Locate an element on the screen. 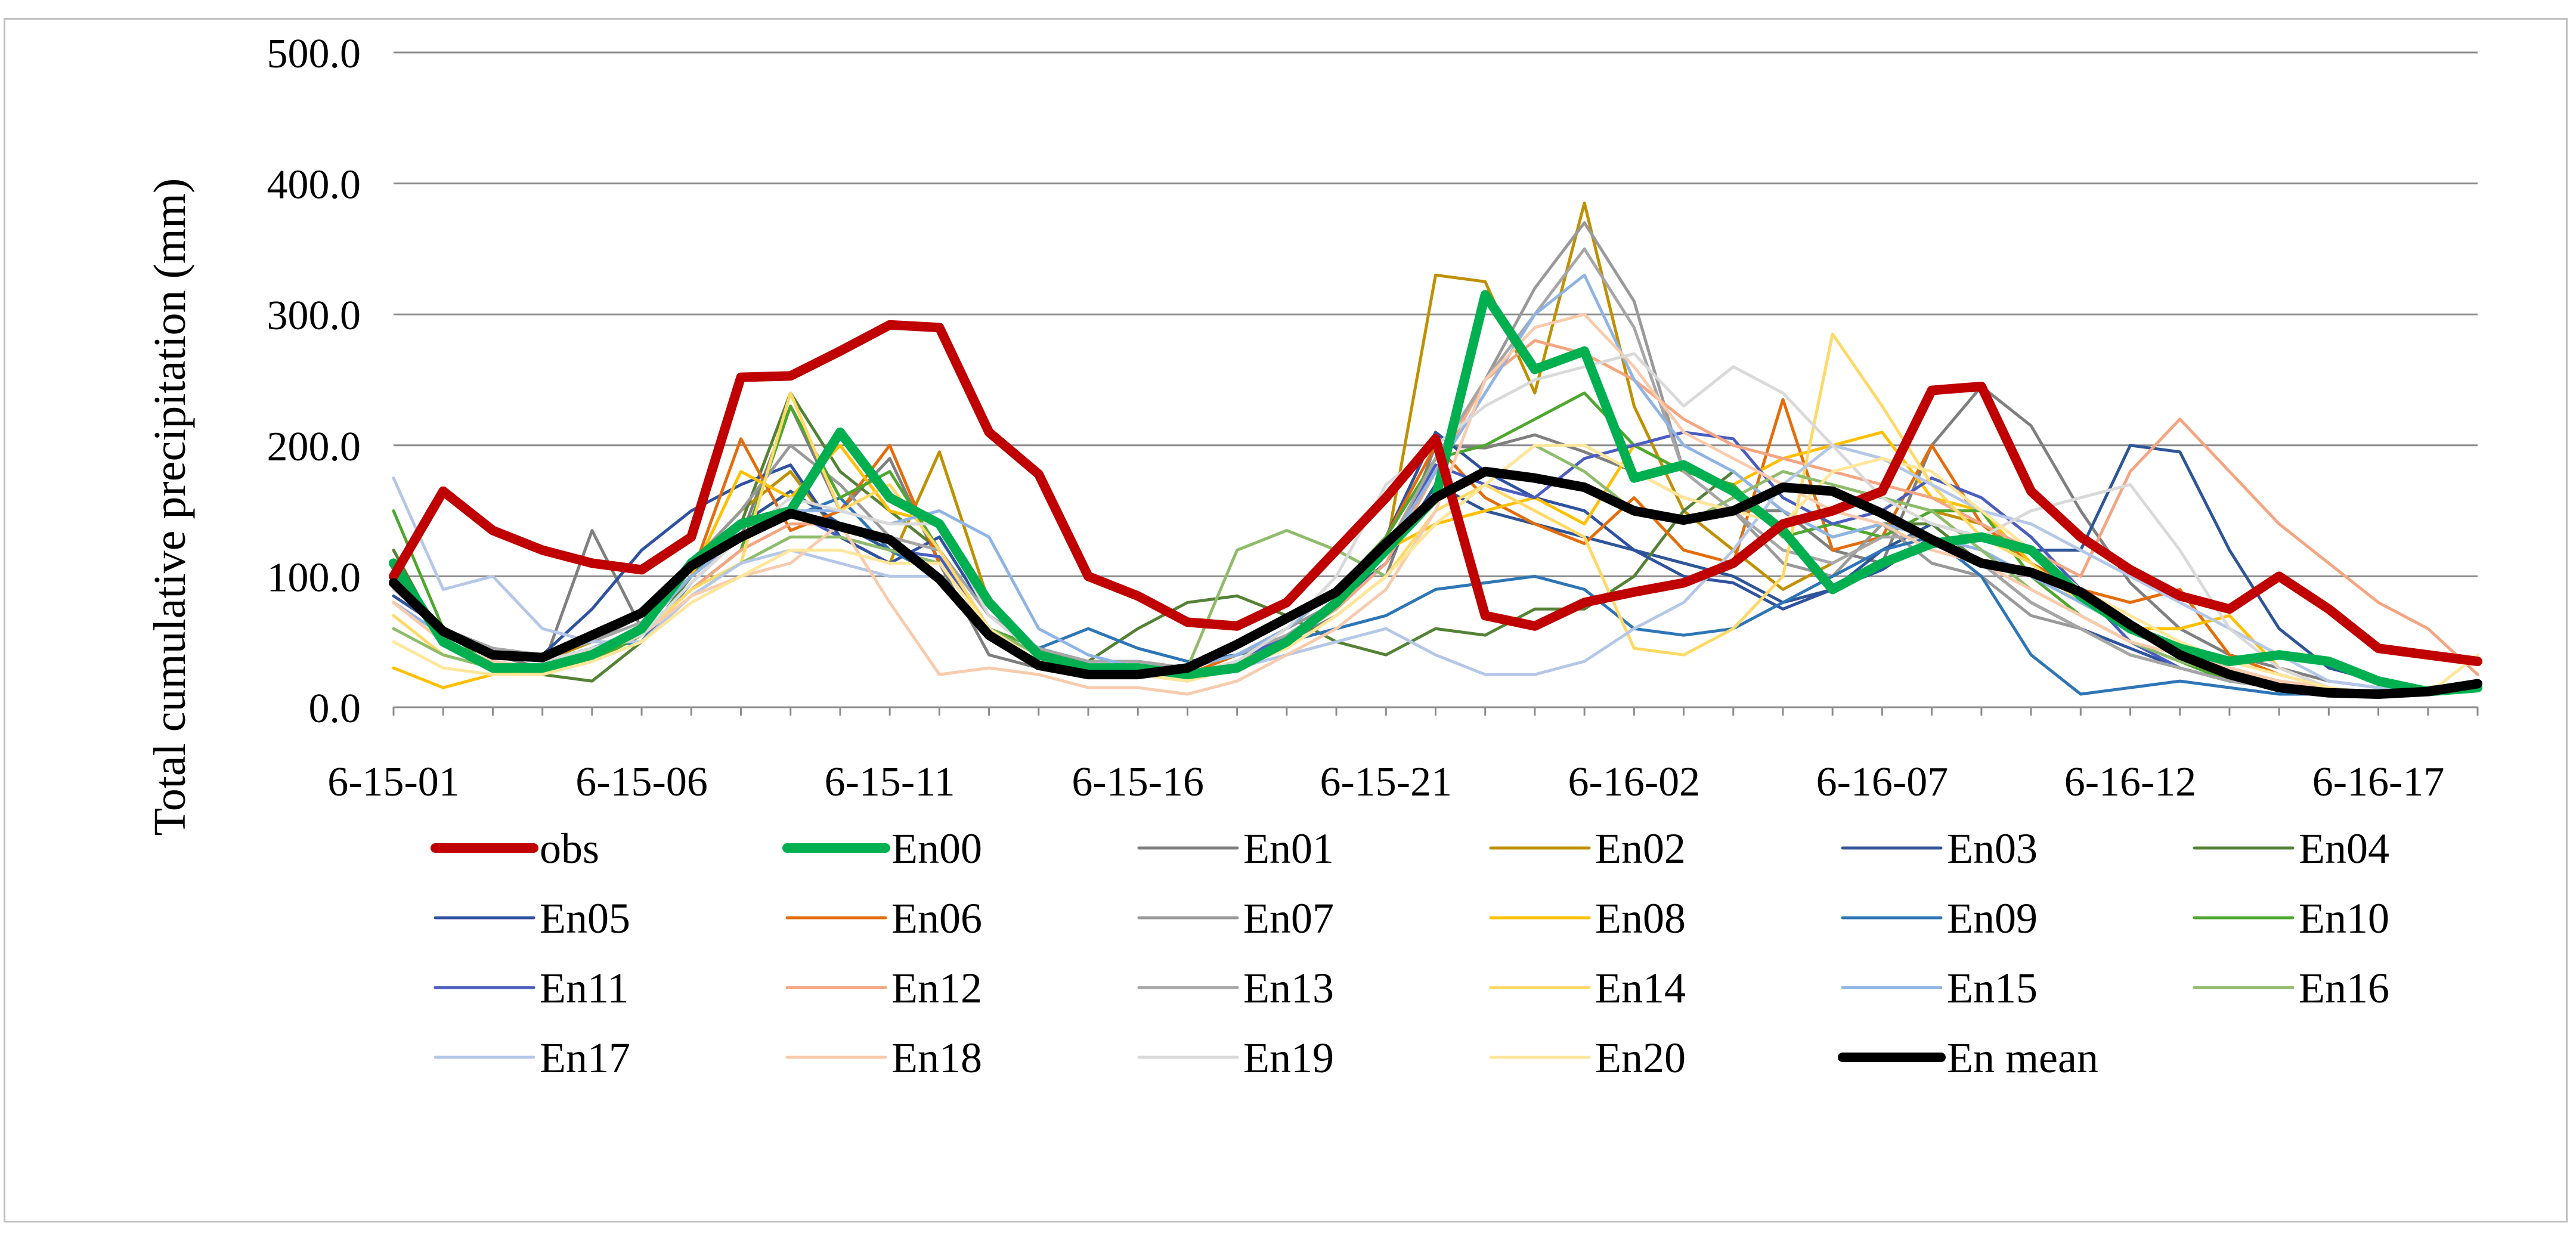  legend-label-en18: En18 is located at coordinates (937, 1058).